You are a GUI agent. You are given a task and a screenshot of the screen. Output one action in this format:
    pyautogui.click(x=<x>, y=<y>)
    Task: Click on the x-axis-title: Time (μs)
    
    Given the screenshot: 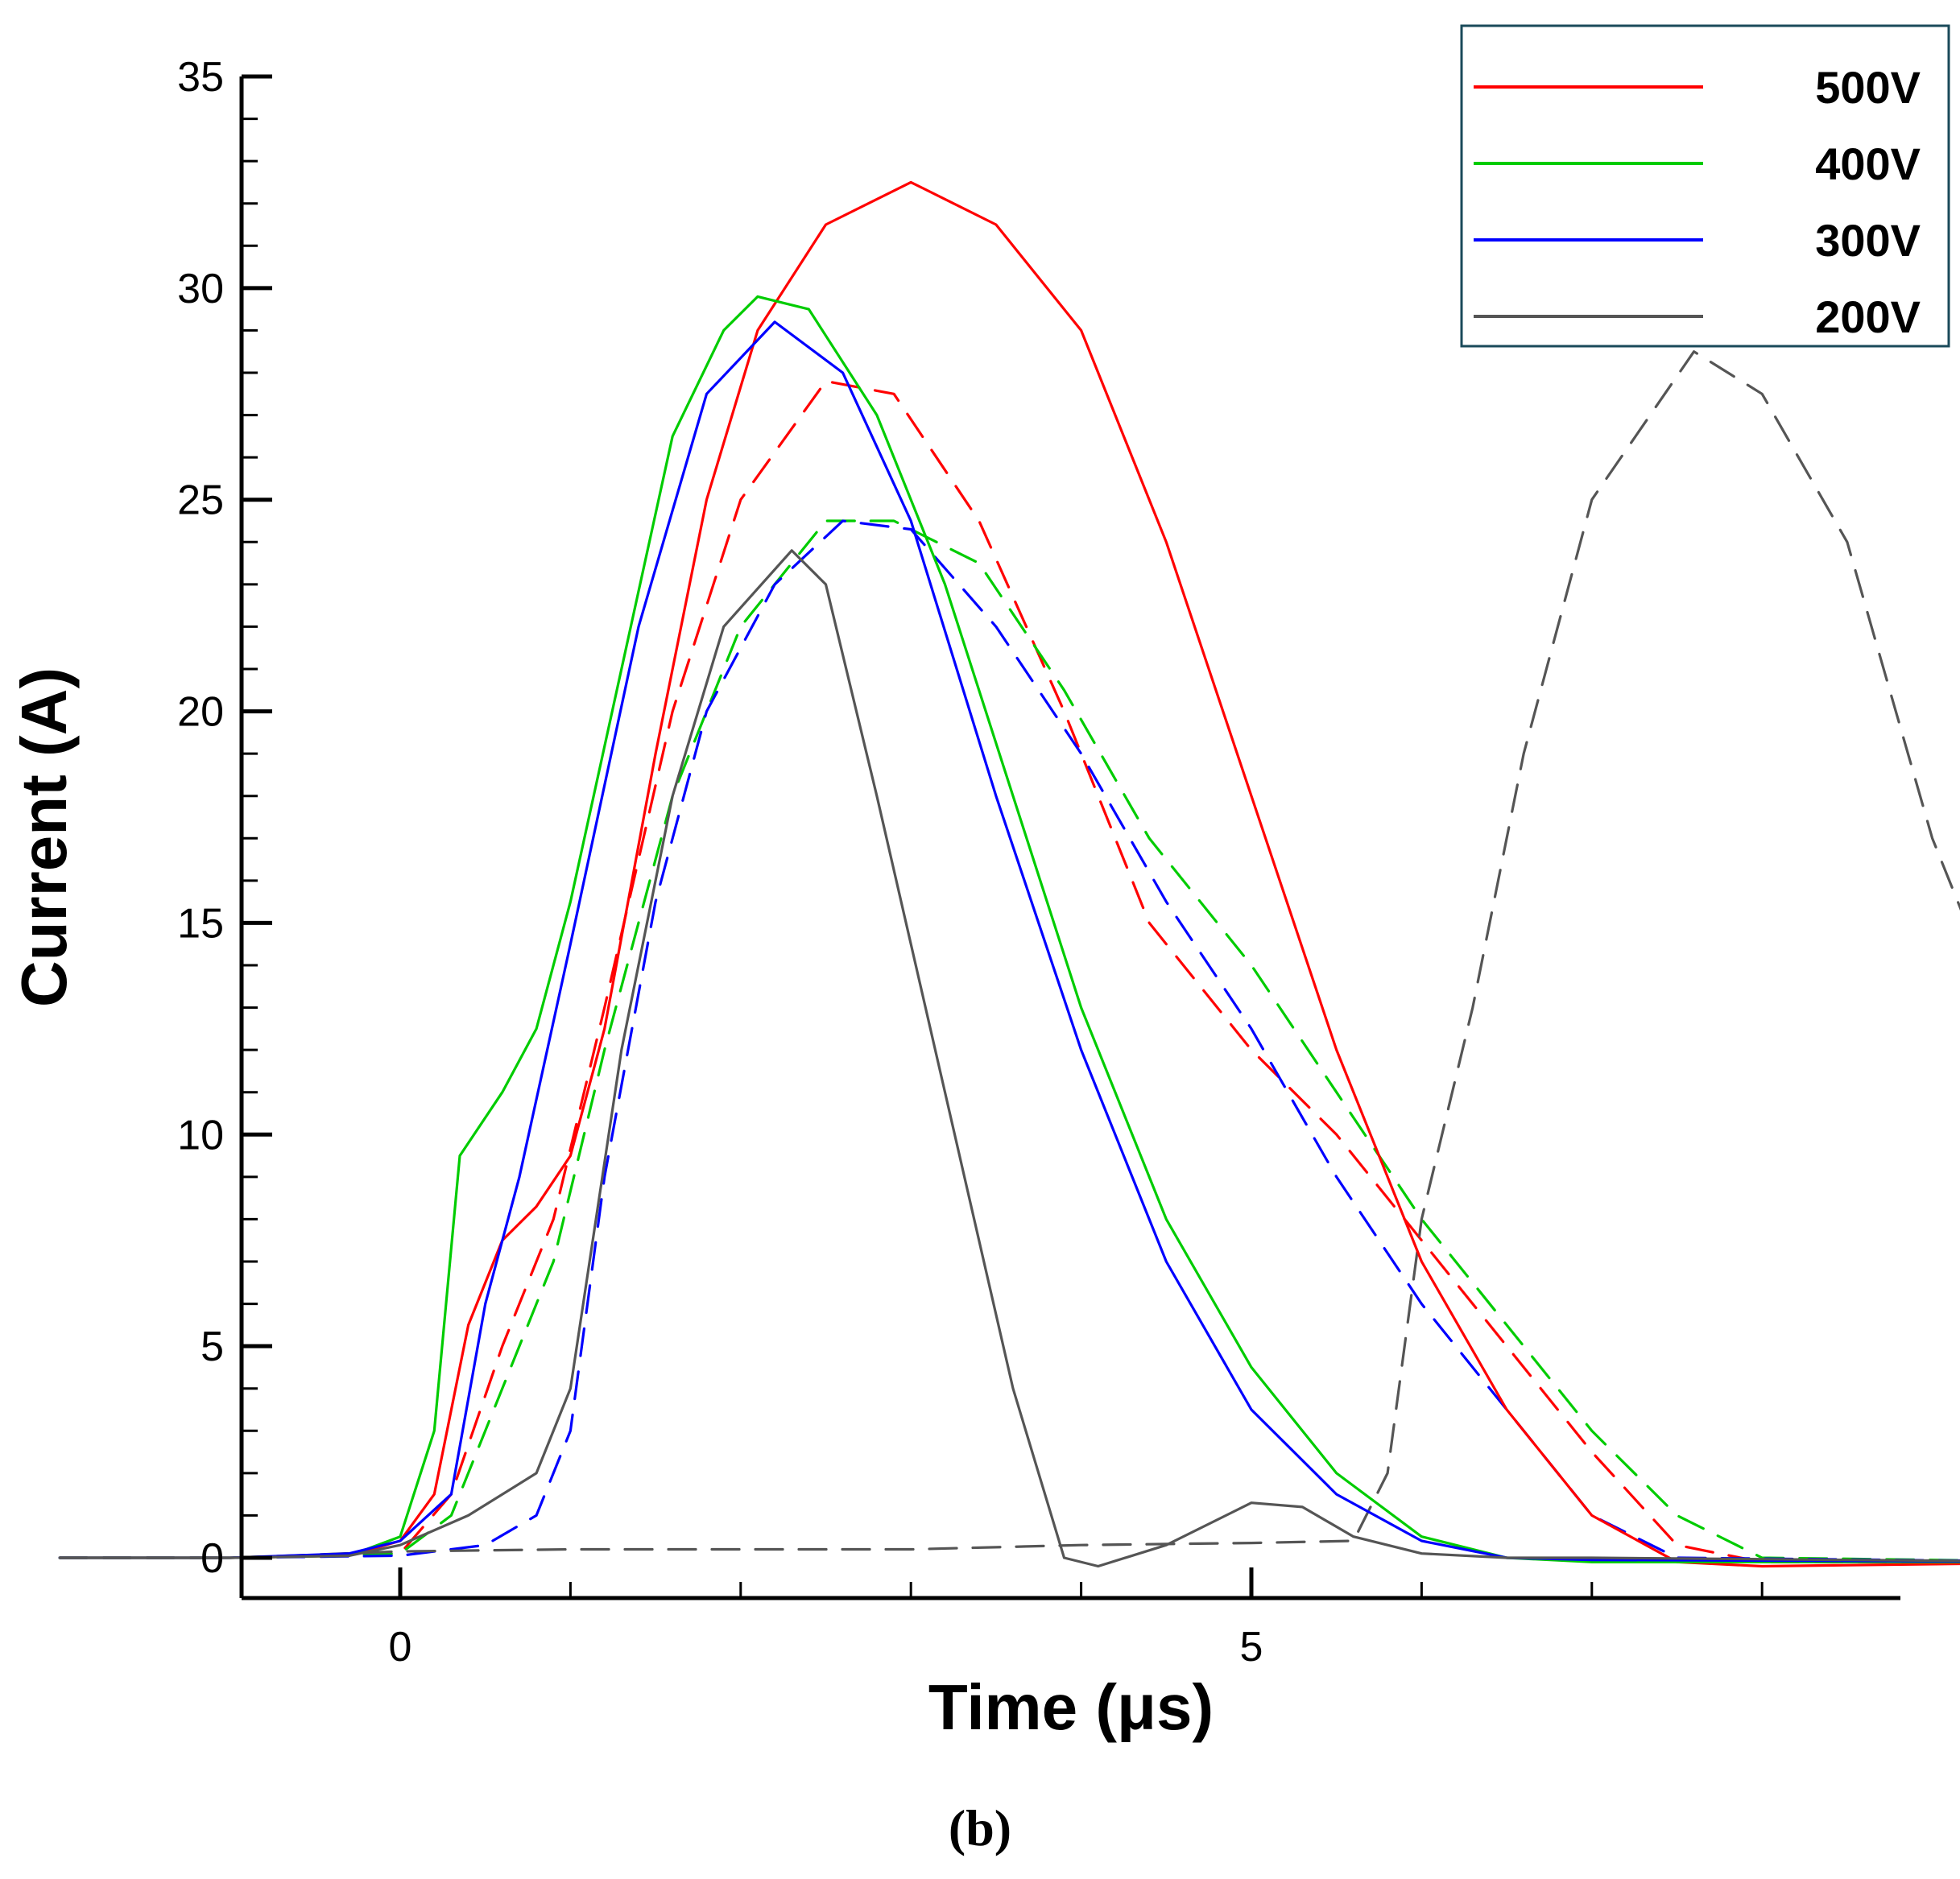 What is the action you would take?
    pyautogui.click(x=1071, y=1707)
    